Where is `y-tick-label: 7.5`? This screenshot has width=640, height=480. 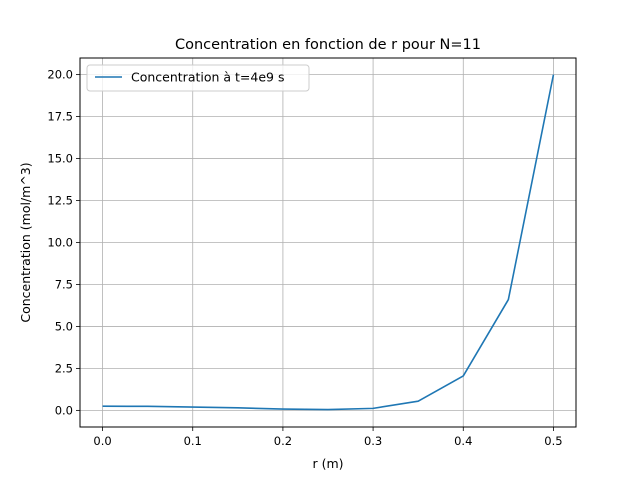 y-tick-label: 7.5 is located at coordinates (64, 284).